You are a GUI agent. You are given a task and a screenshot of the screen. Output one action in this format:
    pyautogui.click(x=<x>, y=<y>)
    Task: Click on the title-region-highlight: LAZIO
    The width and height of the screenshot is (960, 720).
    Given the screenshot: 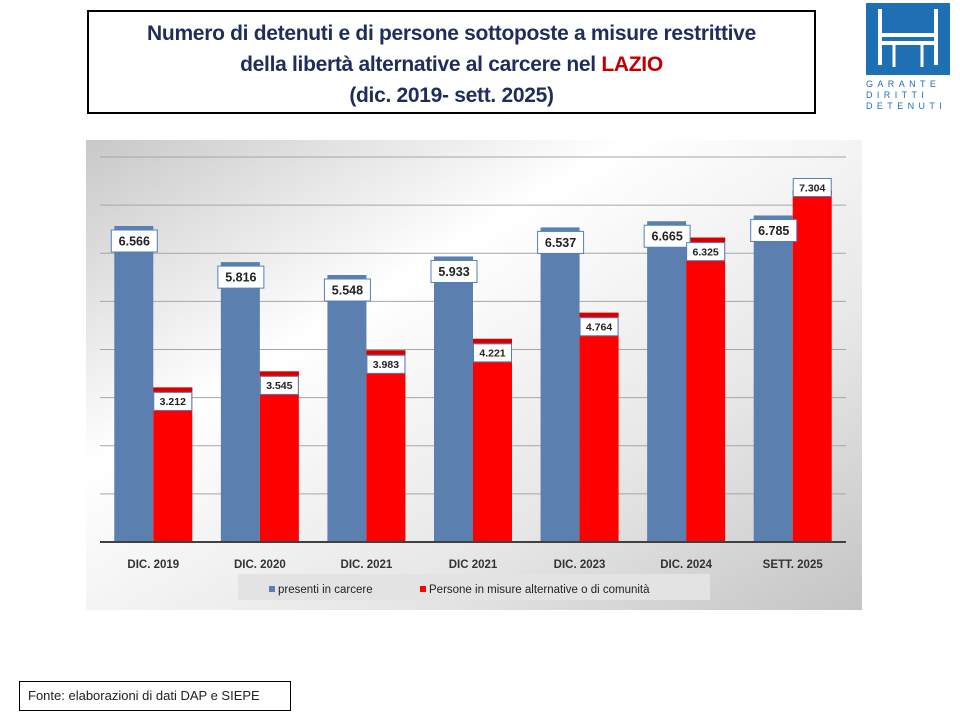 What is the action you would take?
    pyautogui.click(x=632, y=64)
    